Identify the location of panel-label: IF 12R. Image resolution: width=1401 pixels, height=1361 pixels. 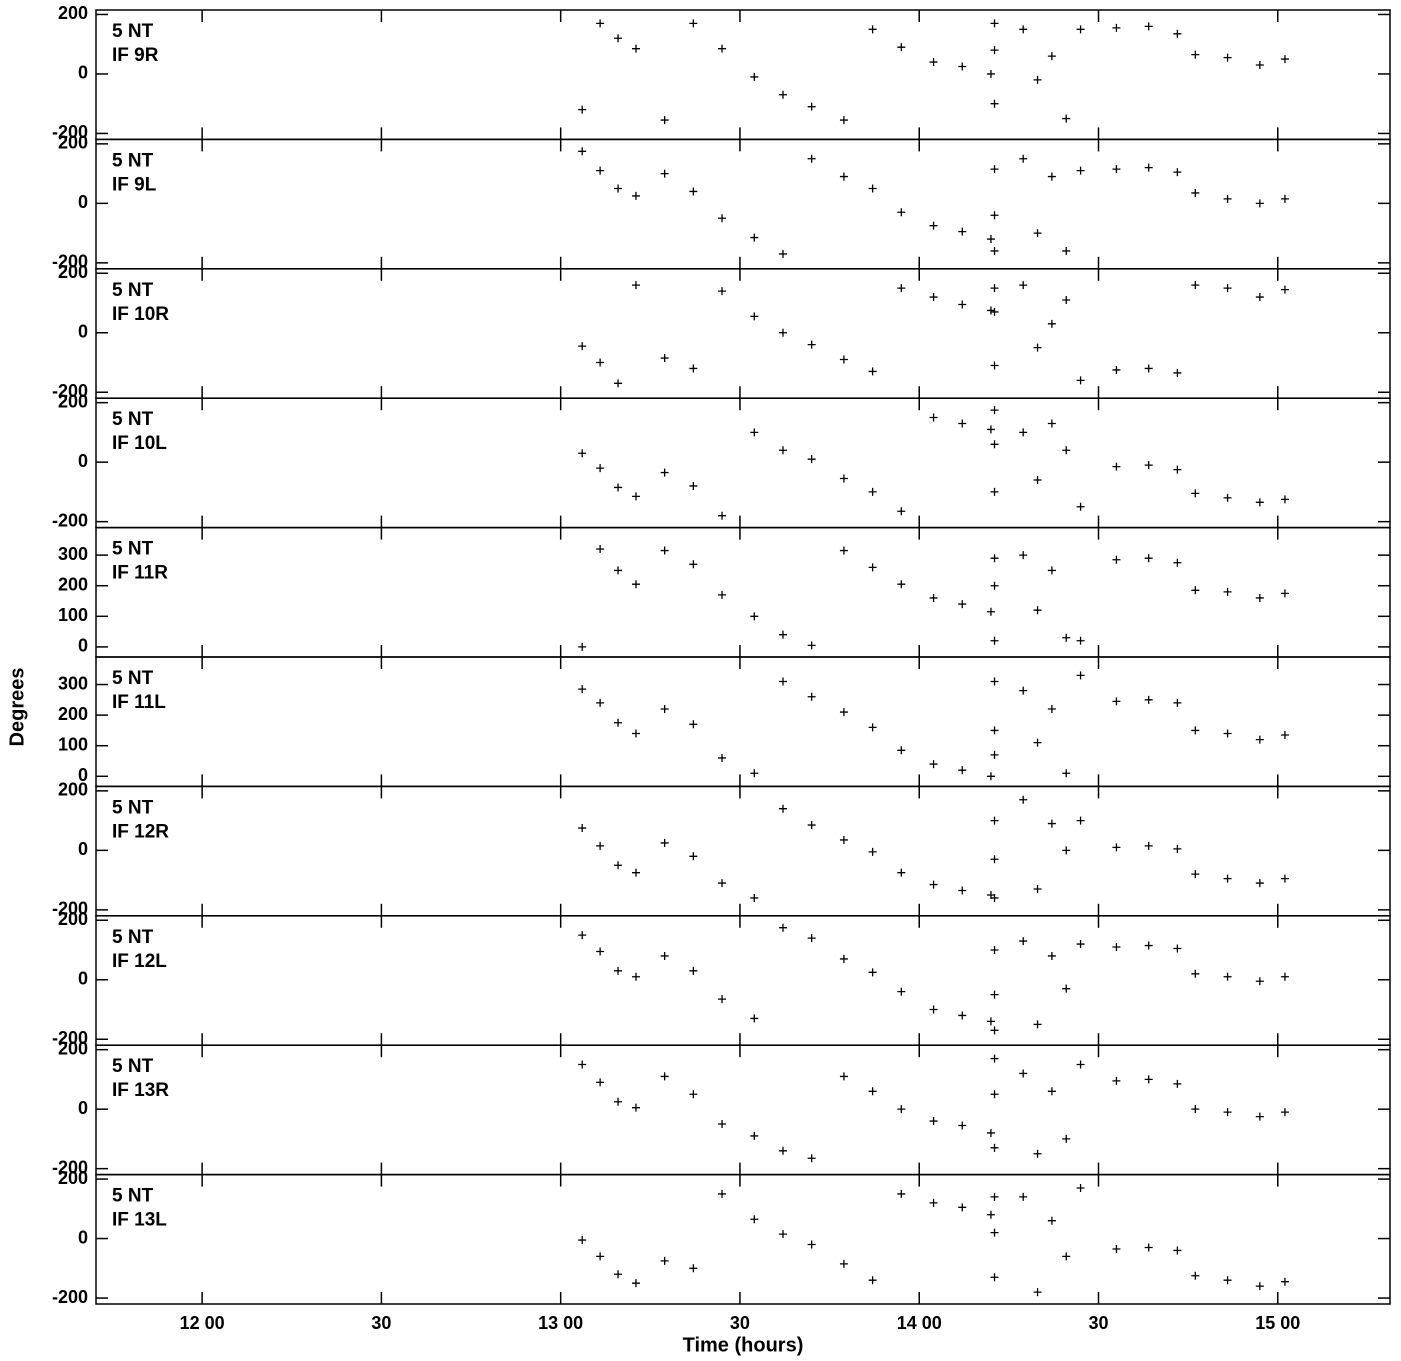
(140, 831).